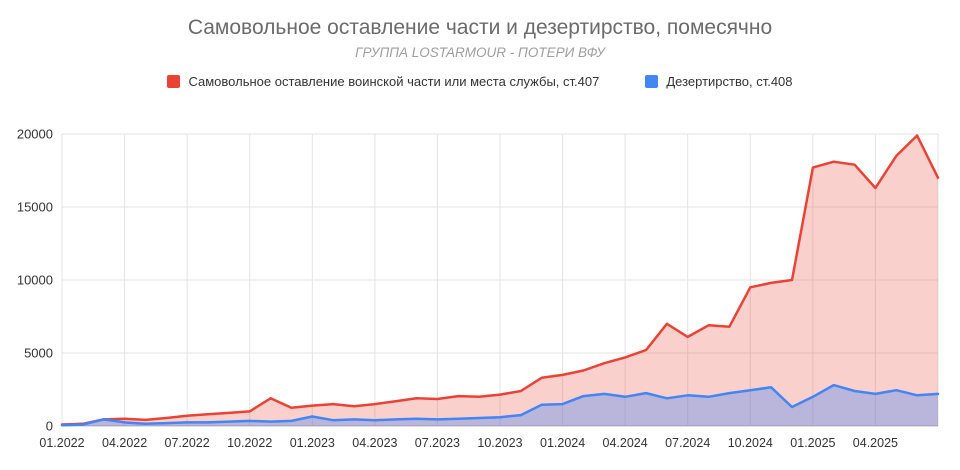 The width and height of the screenshot is (960, 470). I want to click on x-axis-tick-label: 01.2023, so click(312, 443).